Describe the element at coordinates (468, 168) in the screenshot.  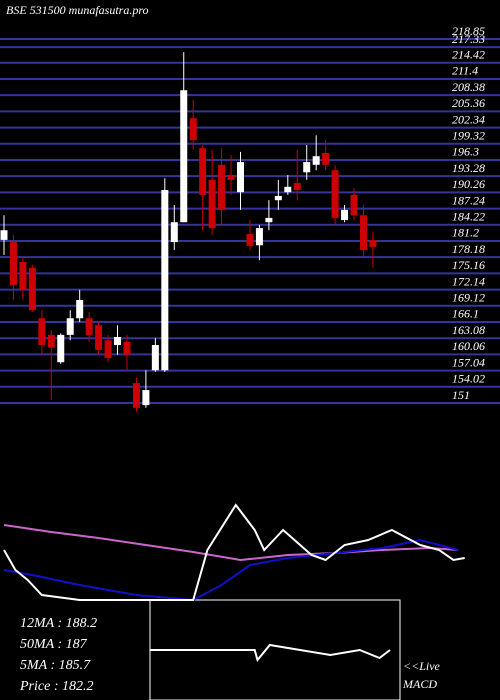
I see `y-tick-label: 193.28` at that location.